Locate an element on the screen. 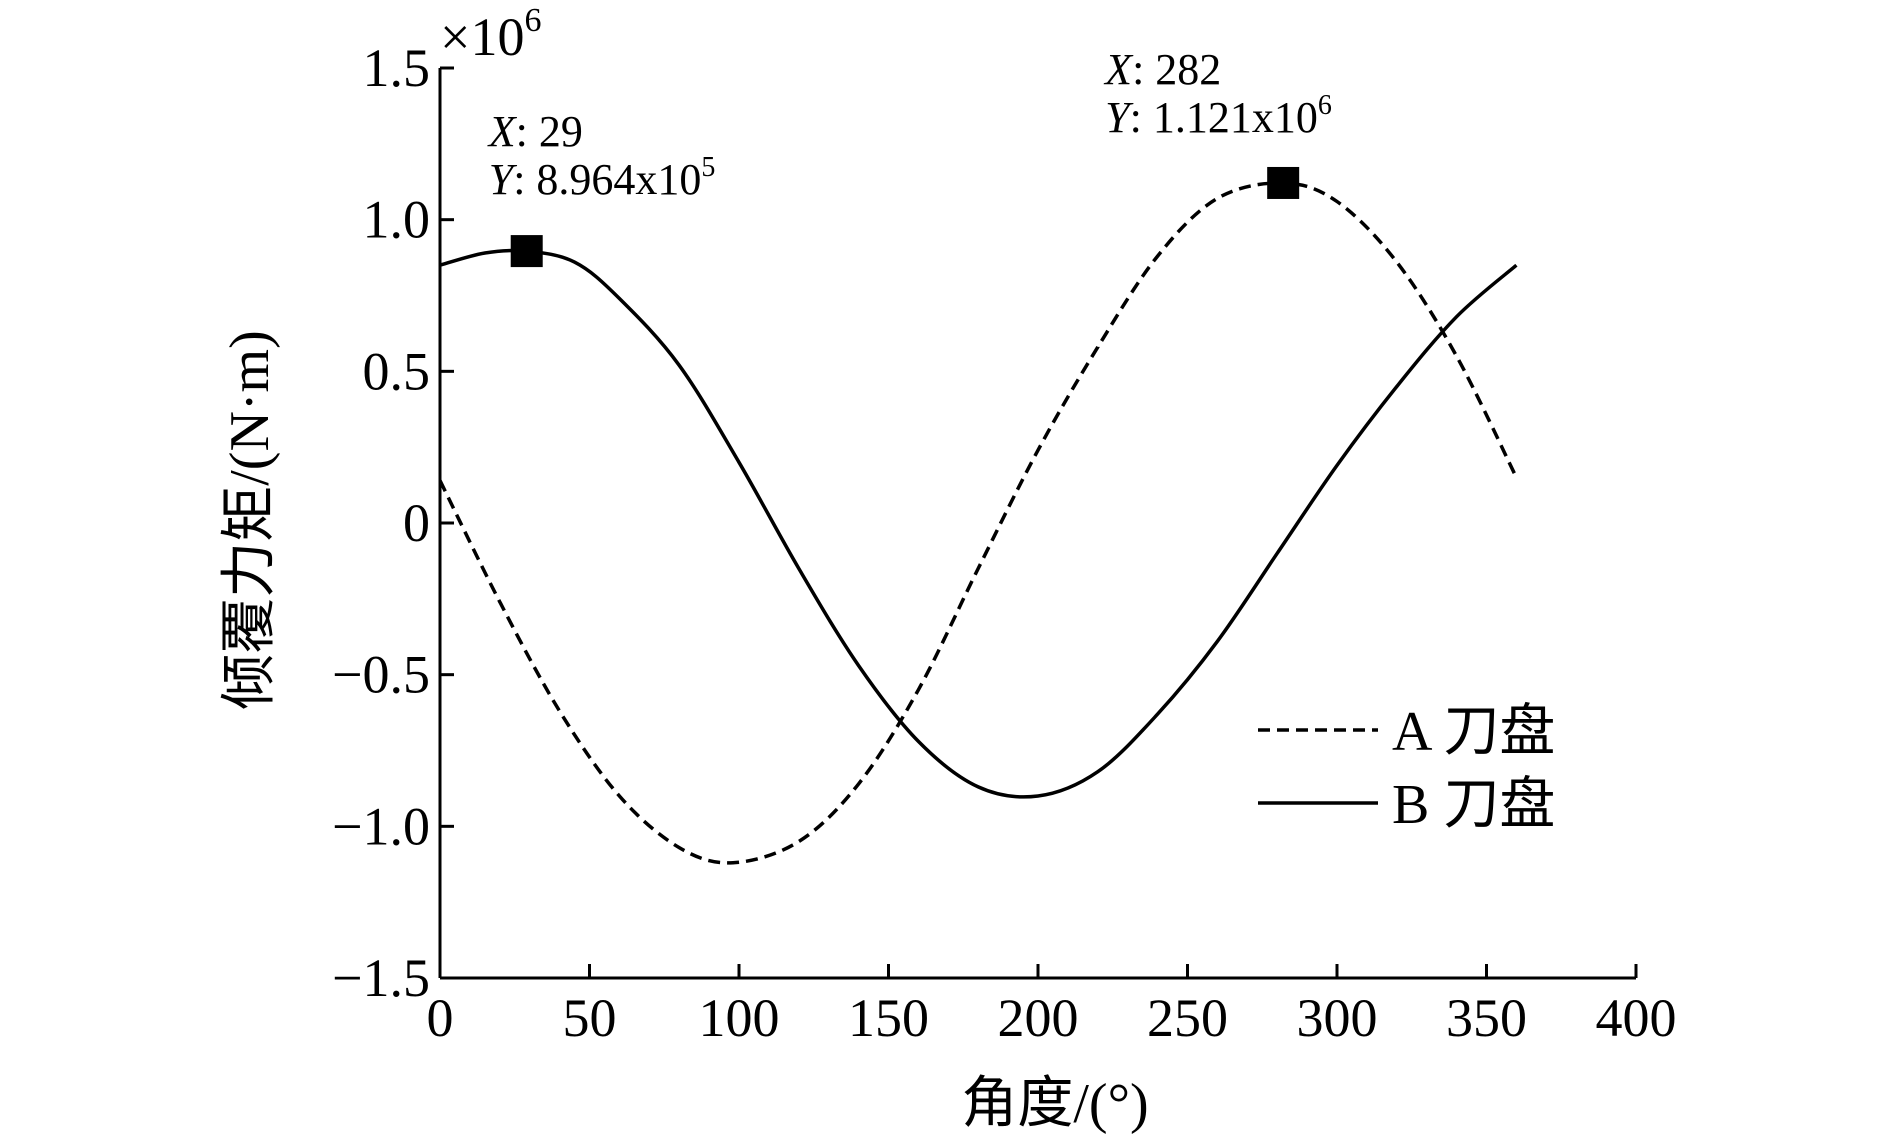 The width and height of the screenshot is (1889, 1137). x-tick-label: 150 is located at coordinates (888, 1018).